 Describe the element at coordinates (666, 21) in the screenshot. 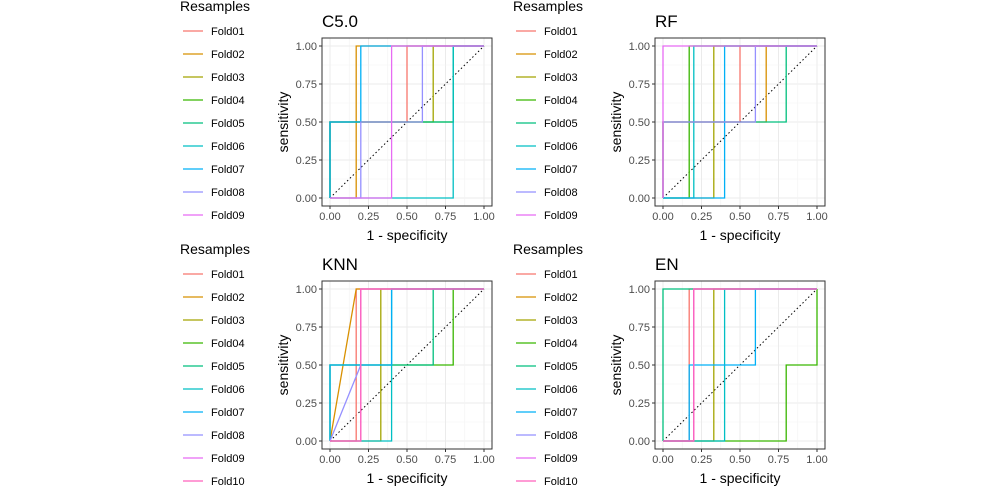

I see `panel-title: RF` at that location.